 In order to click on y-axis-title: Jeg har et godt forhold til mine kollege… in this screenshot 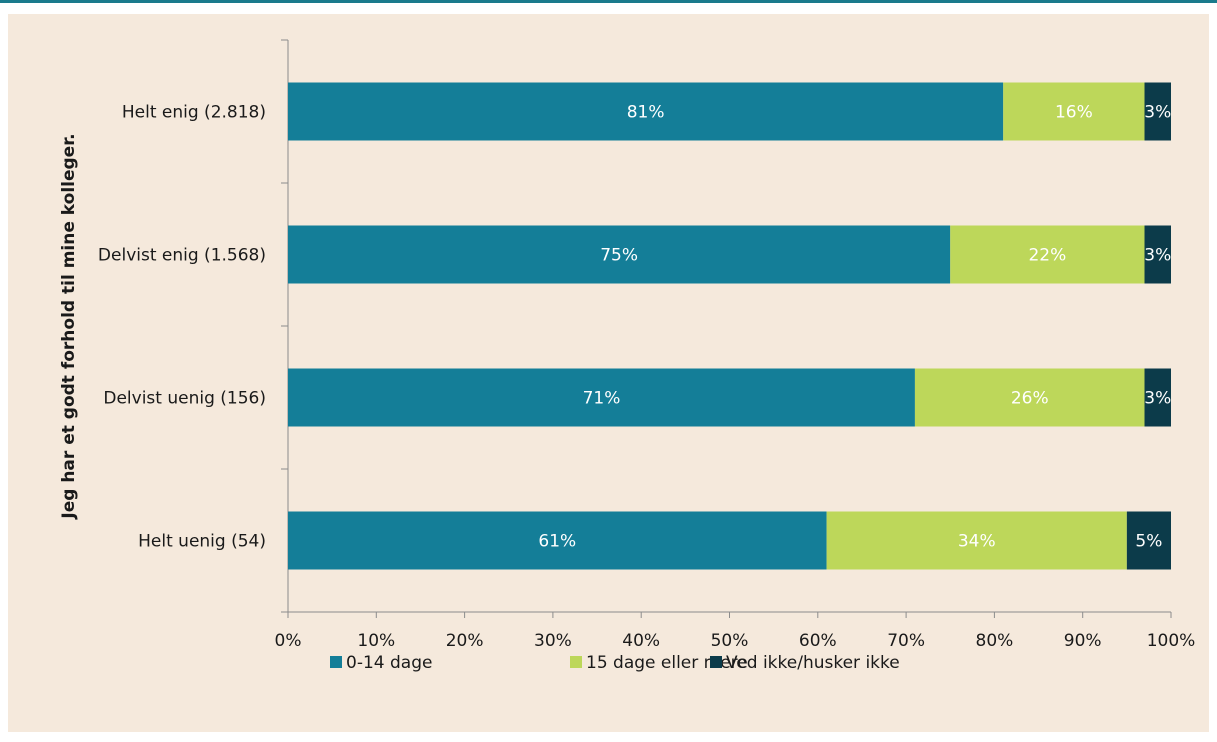, I will do `click(69, 326)`.